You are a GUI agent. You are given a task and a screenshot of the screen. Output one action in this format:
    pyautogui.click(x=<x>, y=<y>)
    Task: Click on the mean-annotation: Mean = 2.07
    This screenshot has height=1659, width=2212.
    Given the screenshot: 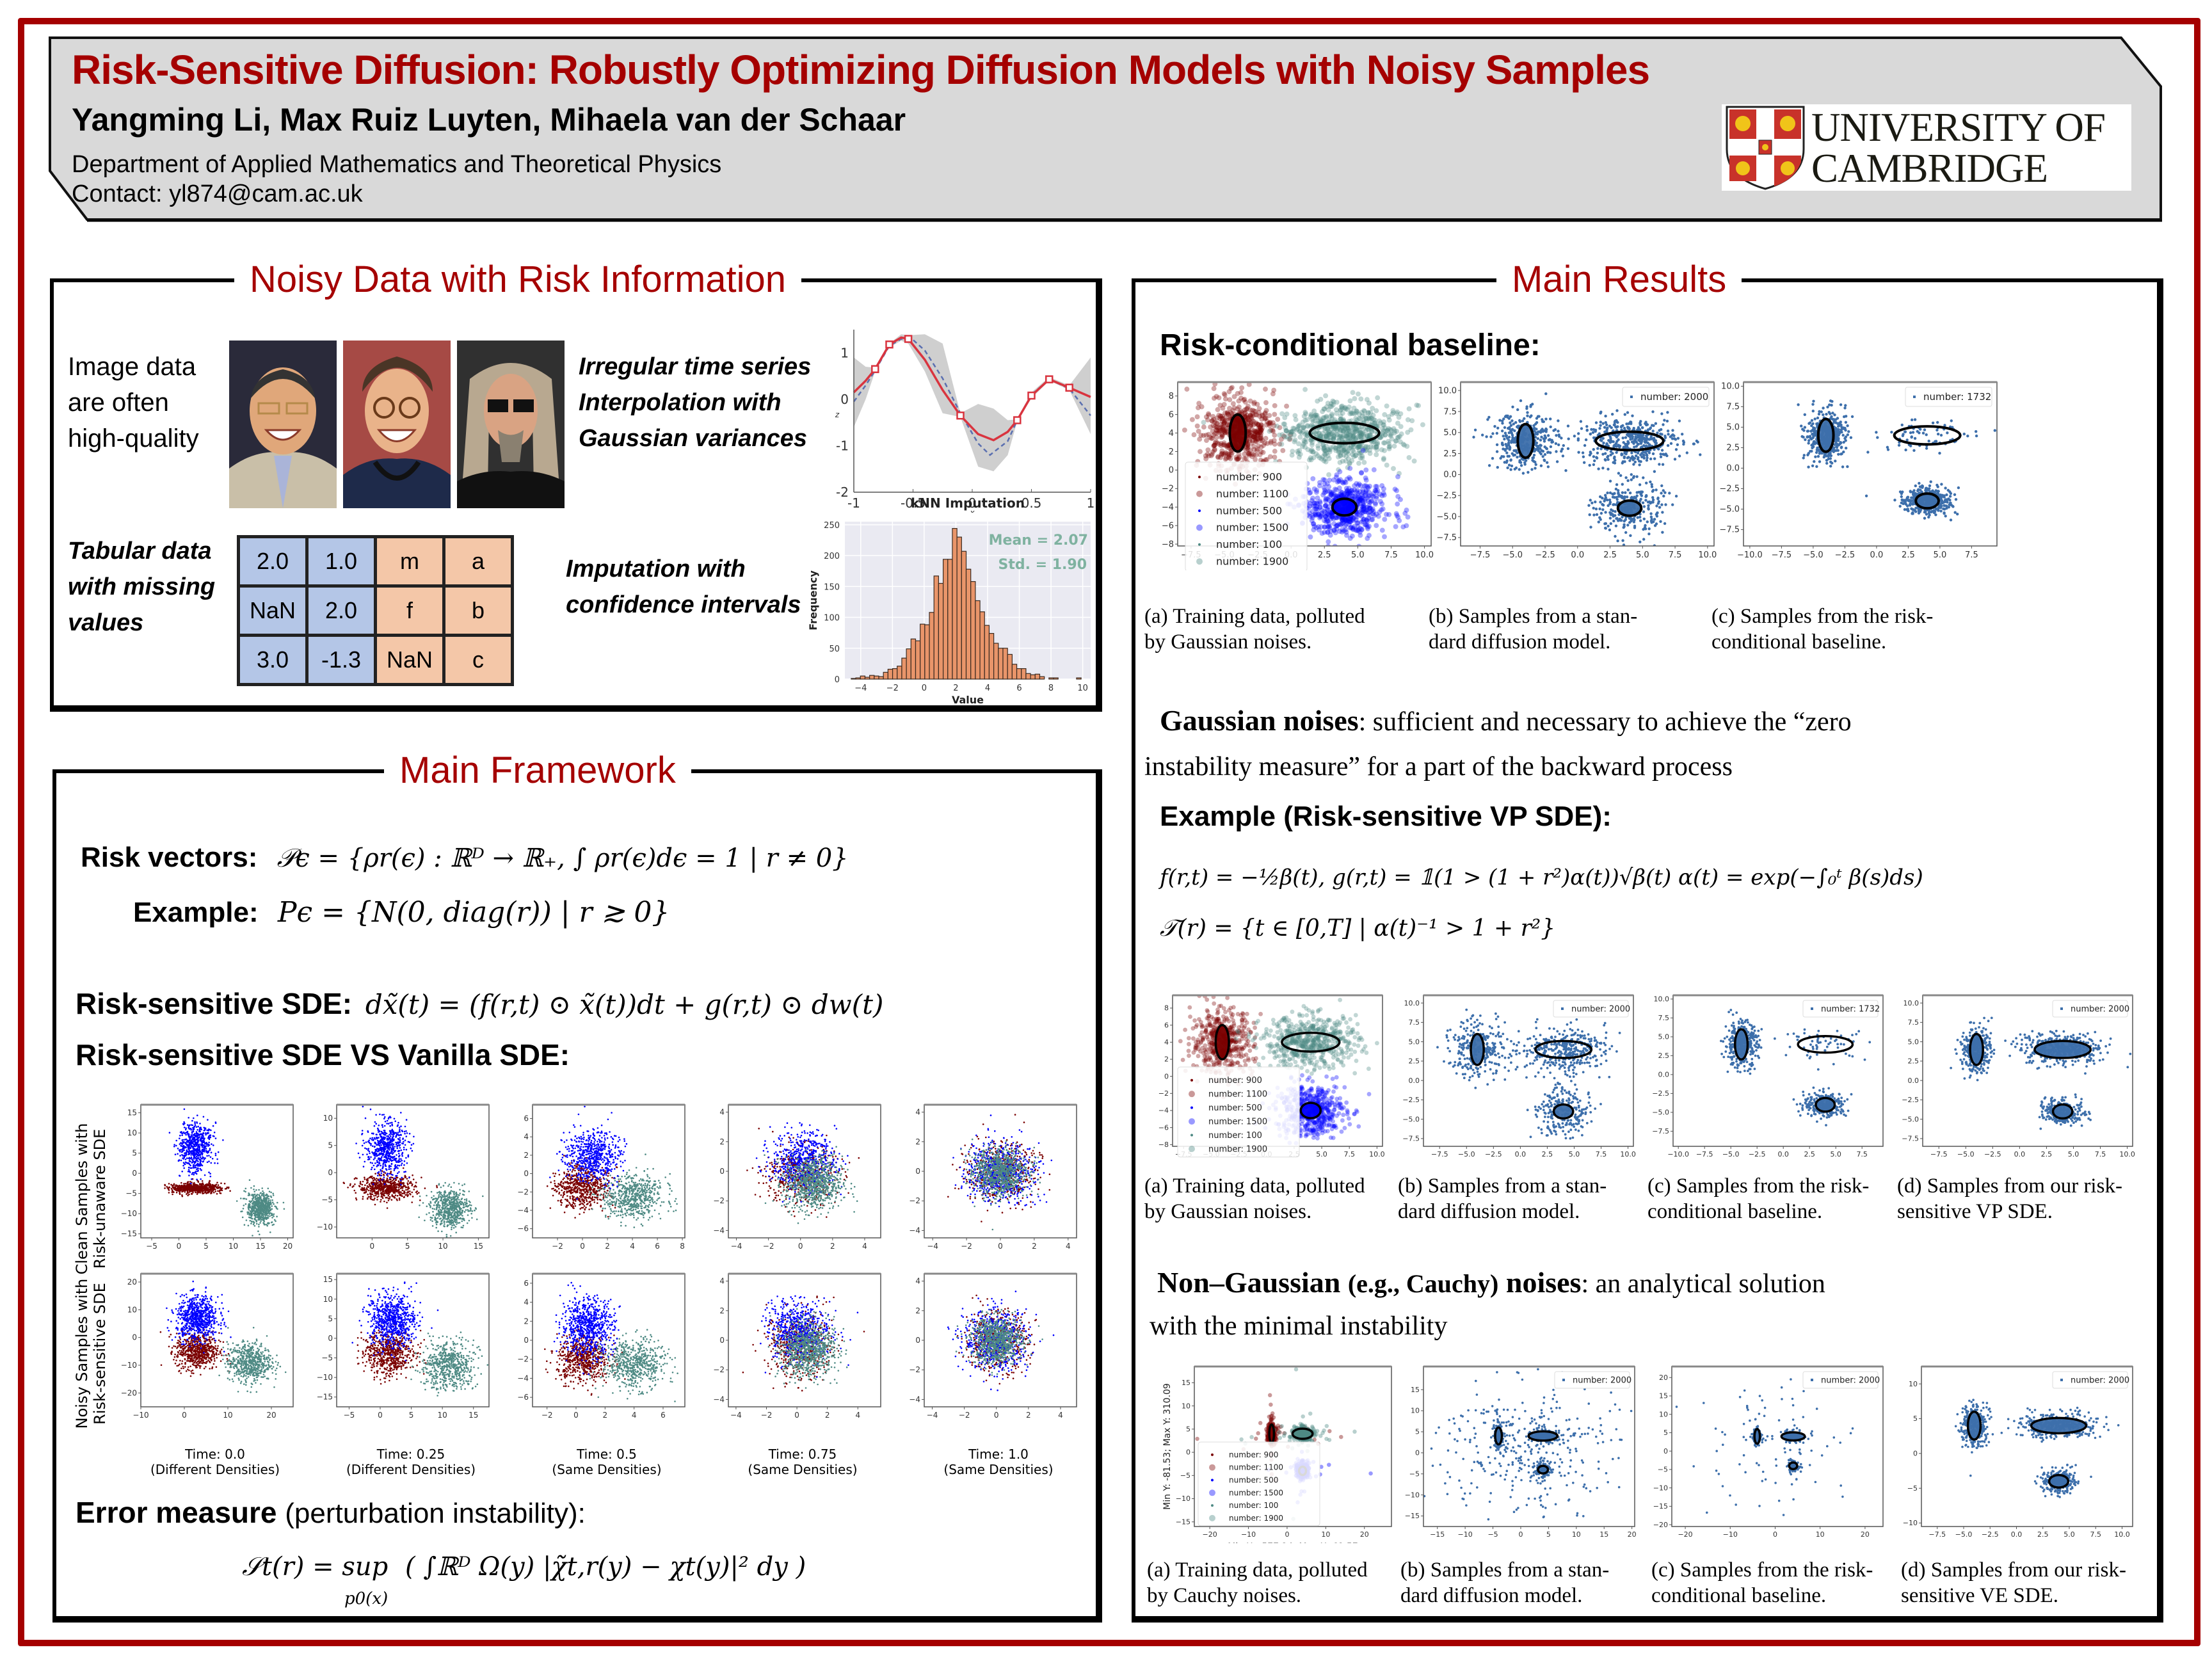 What is the action you would take?
    pyautogui.click(x=1038, y=541)
    